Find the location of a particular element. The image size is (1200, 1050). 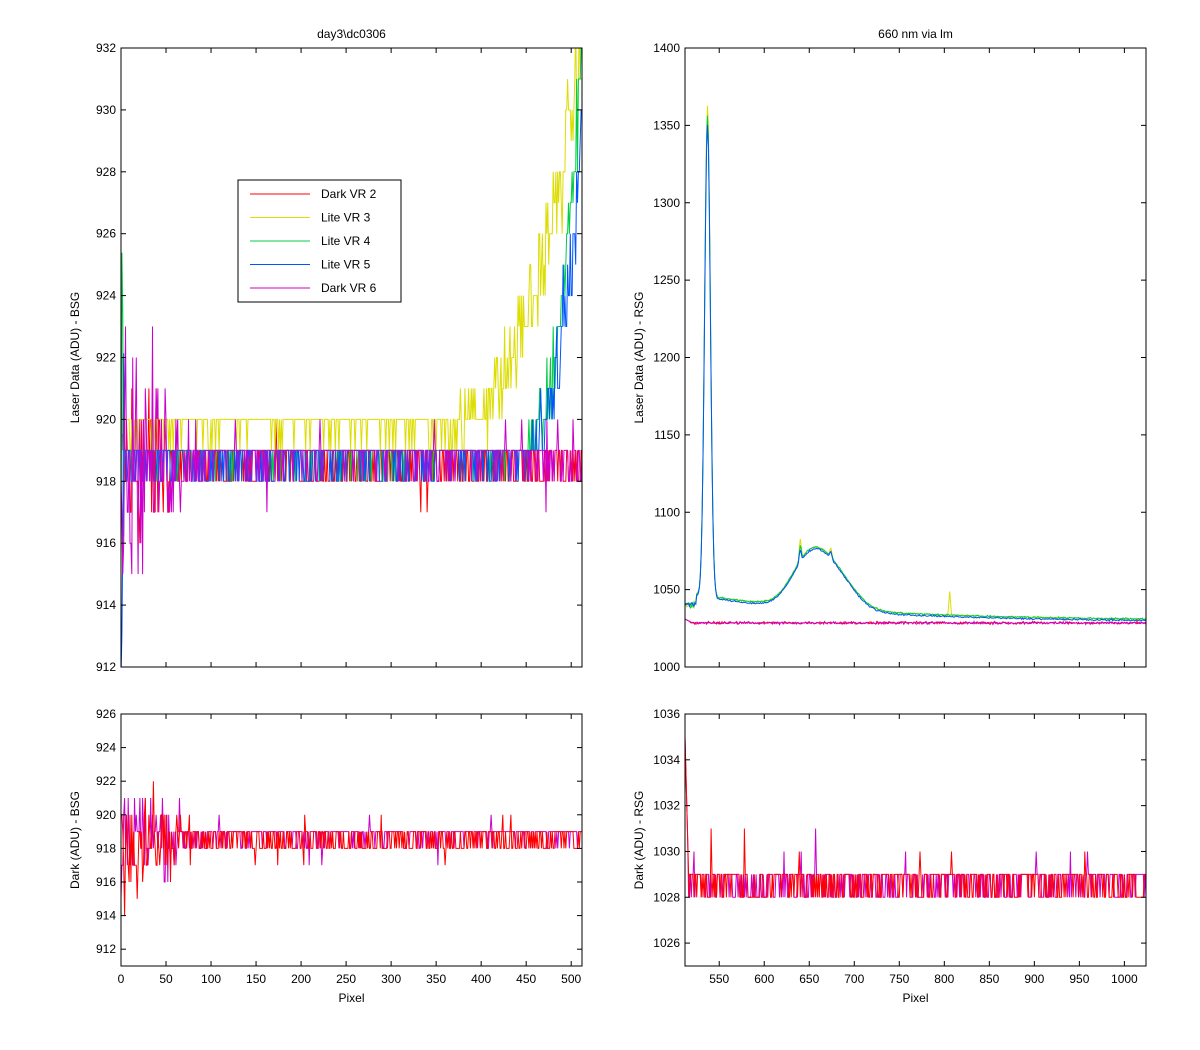

x-tick-label: 350 is located at coordinates (436, 979).